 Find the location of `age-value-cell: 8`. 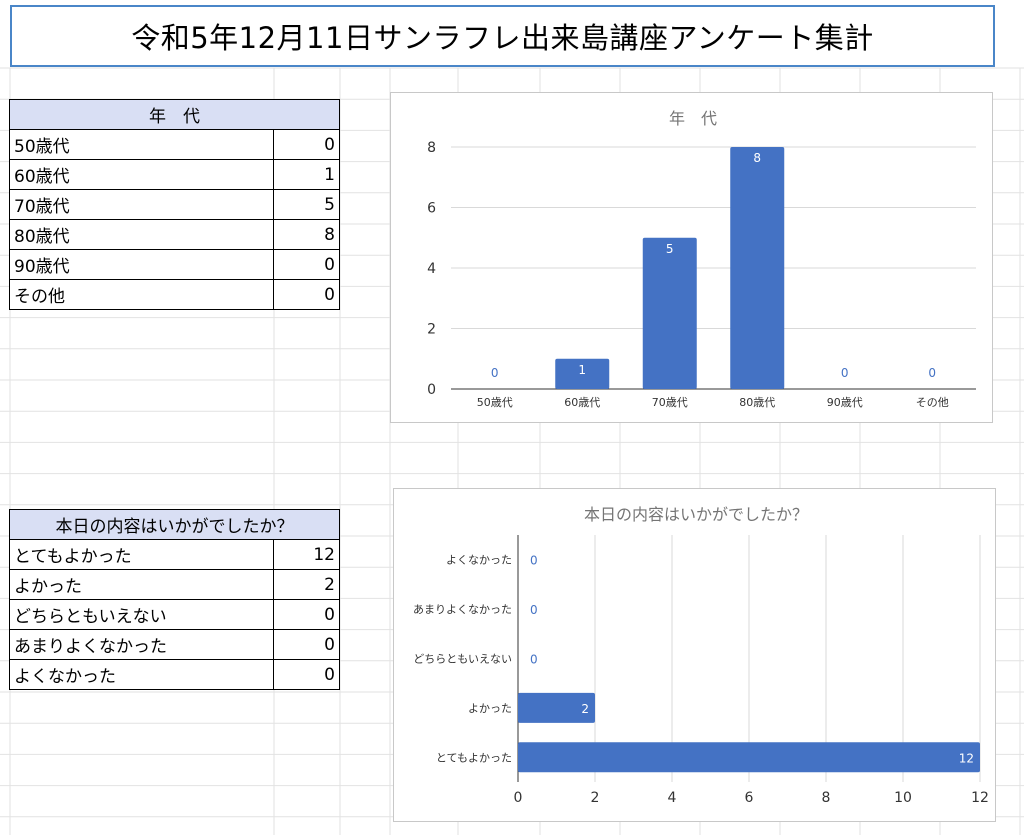

age-value-cell: 8 is located at coordinates (306, 234).